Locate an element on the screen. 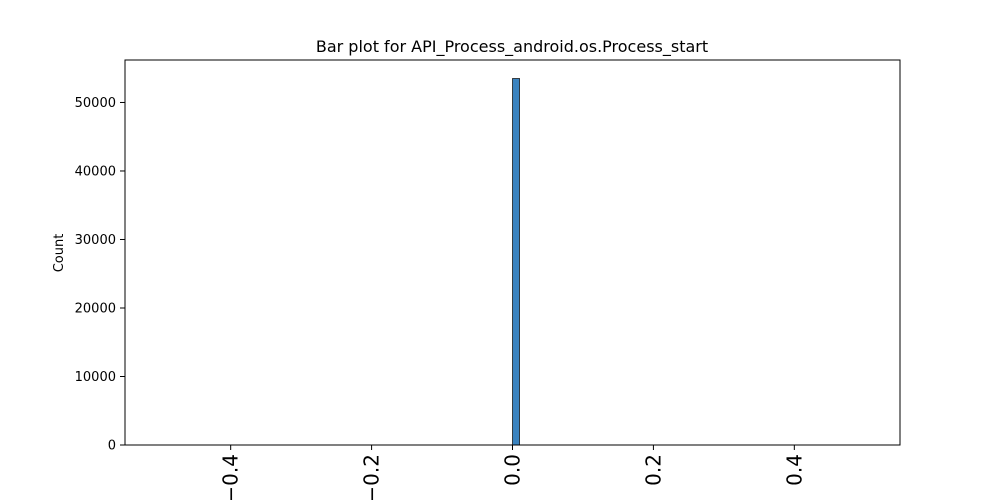 Image resolution: width=1000 pixels, height=500 pixels. y-tick-label-5: 50000 is located at coordinates (95, 103).